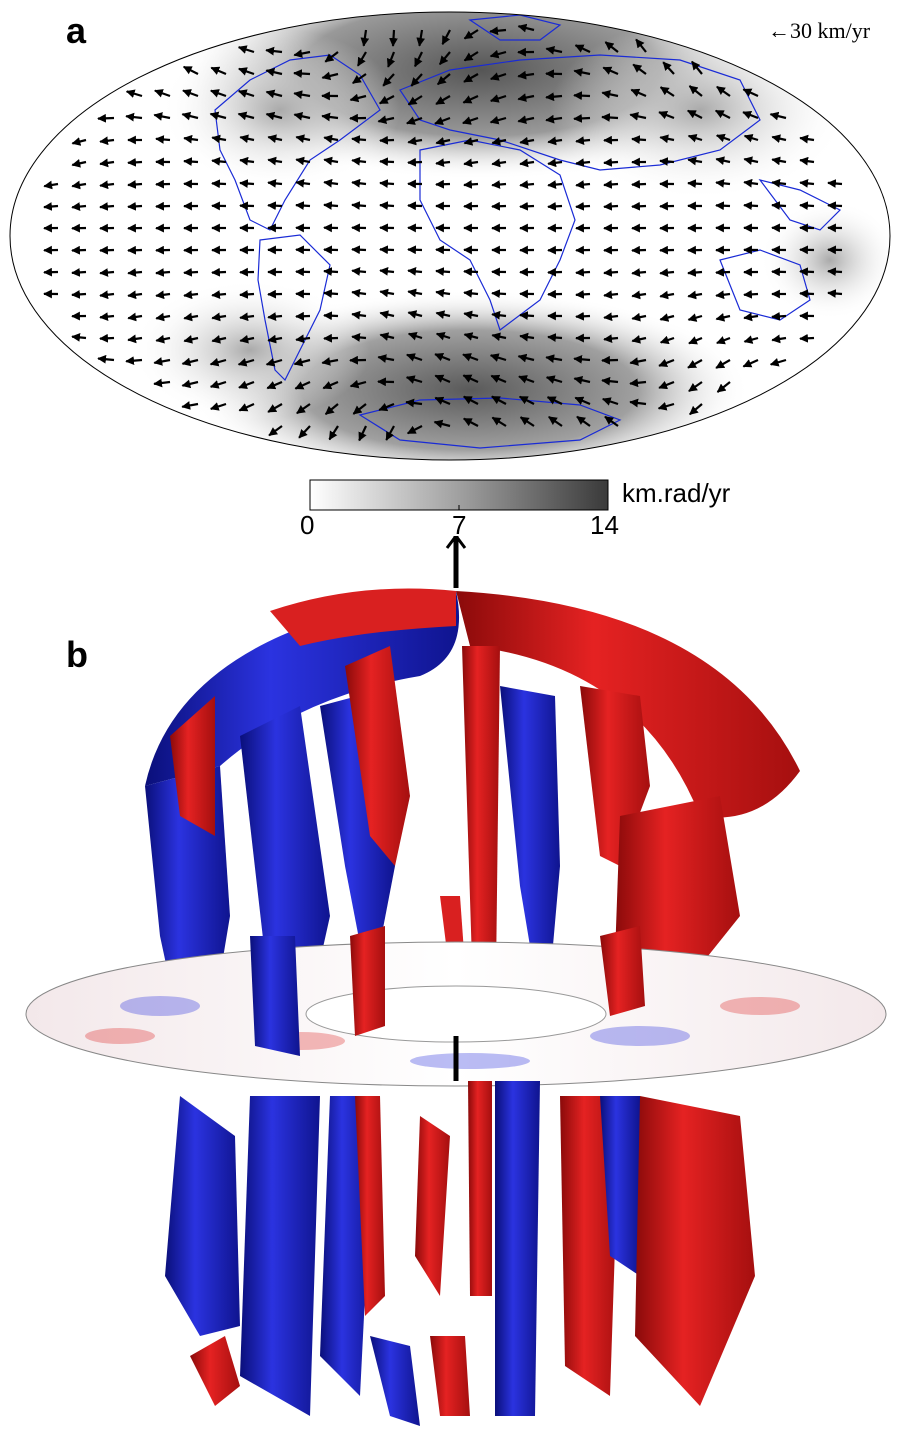  What do you see at coordinates (459, 495) in the screenshot?
I see `colorbar` at bounding box center [459, 495].